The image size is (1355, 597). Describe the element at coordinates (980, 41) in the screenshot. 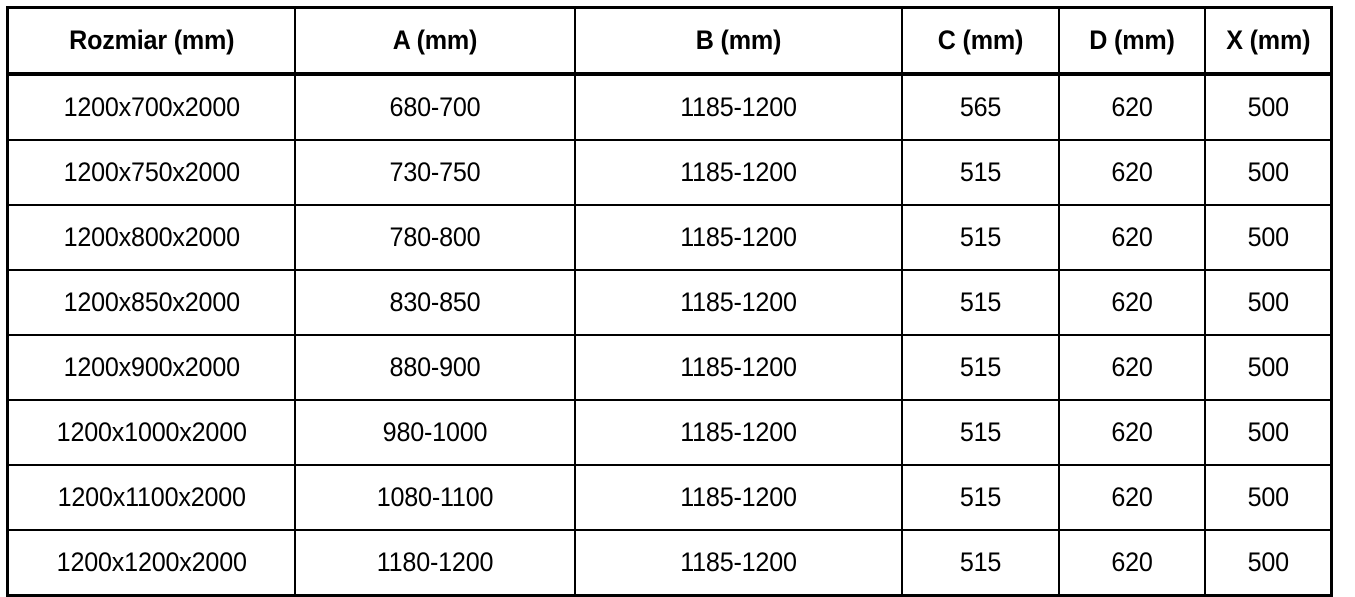

I see `column-header-c: C (mm)` at that location.